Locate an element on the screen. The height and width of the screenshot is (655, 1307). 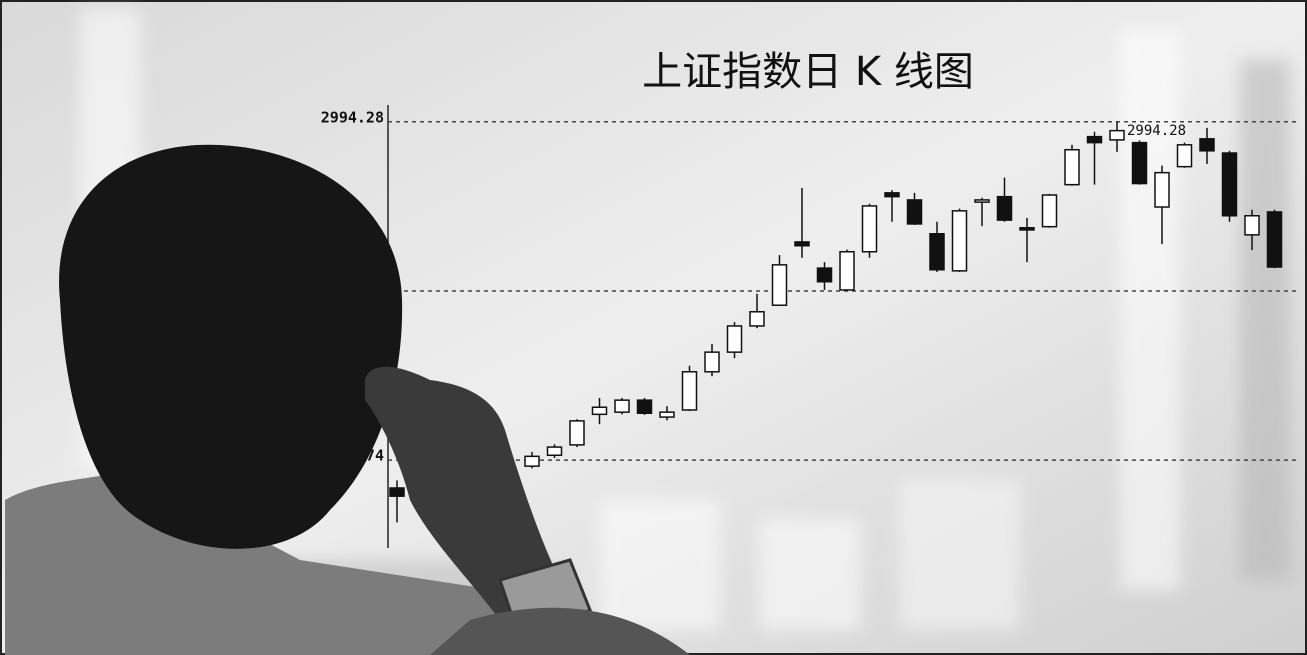
annotation: 2994.28 is located at coordinates (1156, 131).